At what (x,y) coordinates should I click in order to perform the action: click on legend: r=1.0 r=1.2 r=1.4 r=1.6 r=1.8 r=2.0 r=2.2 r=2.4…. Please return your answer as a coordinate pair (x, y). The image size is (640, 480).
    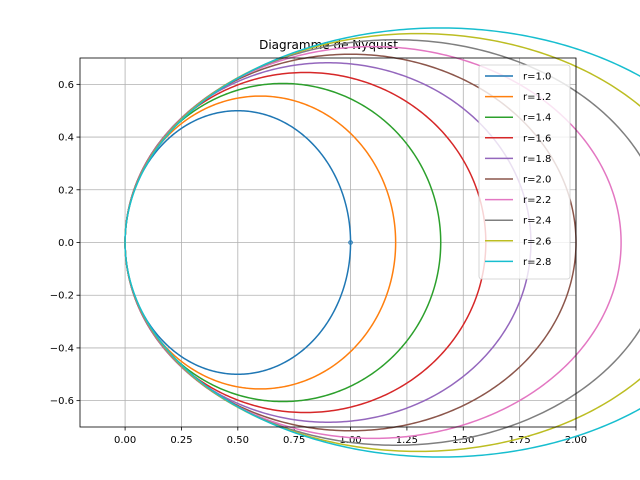
    Looking at the image, I should click on (524, 172).